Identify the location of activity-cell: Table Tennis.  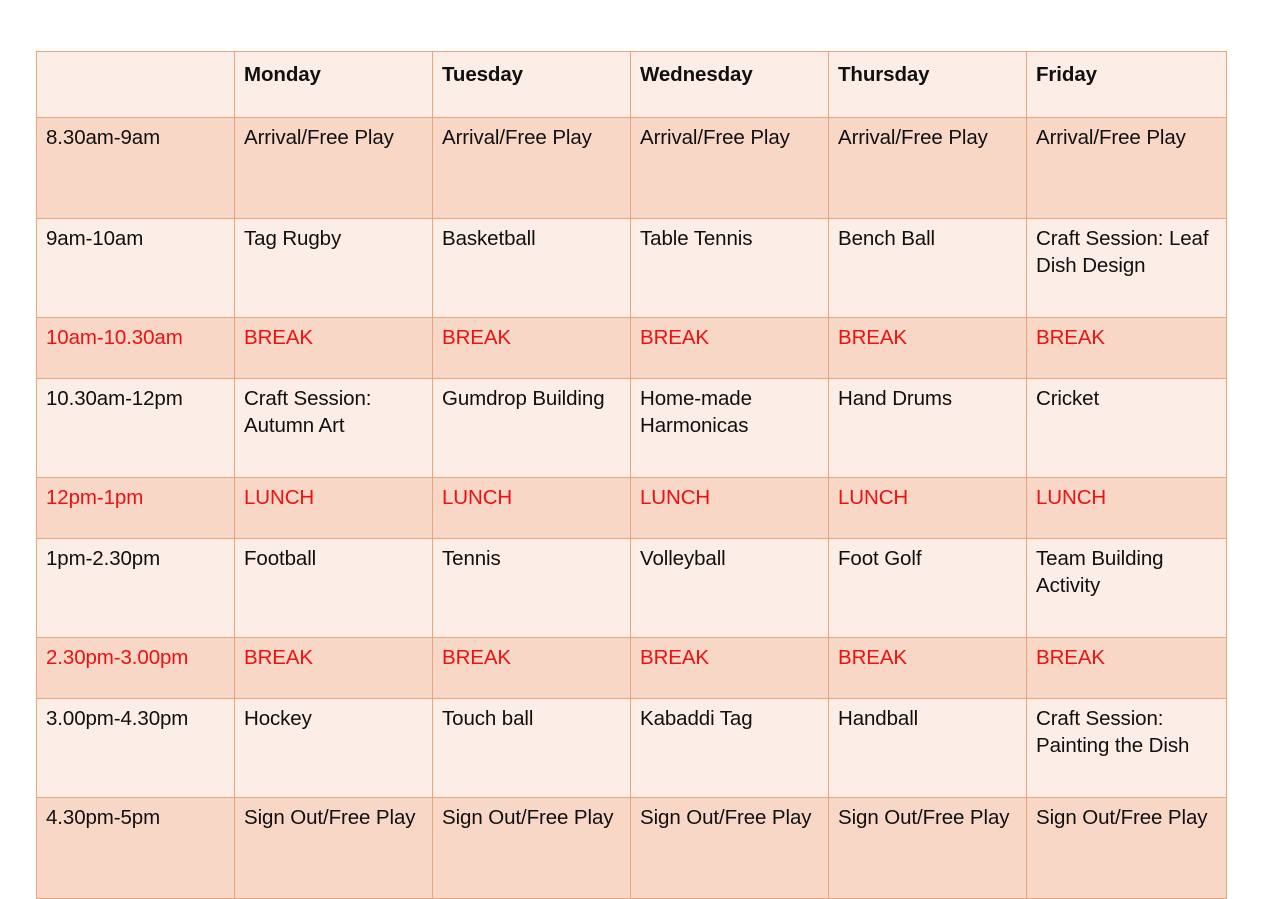
(729, 268).